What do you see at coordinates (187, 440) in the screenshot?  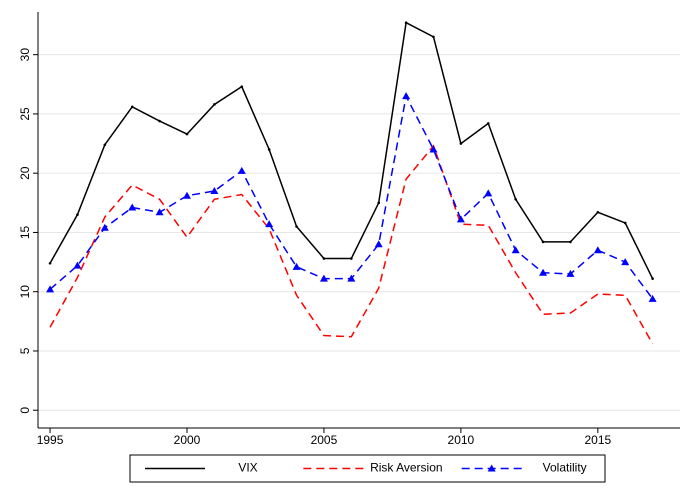 I see `x-tick-label: 2000` at bounding box center [187, 440].